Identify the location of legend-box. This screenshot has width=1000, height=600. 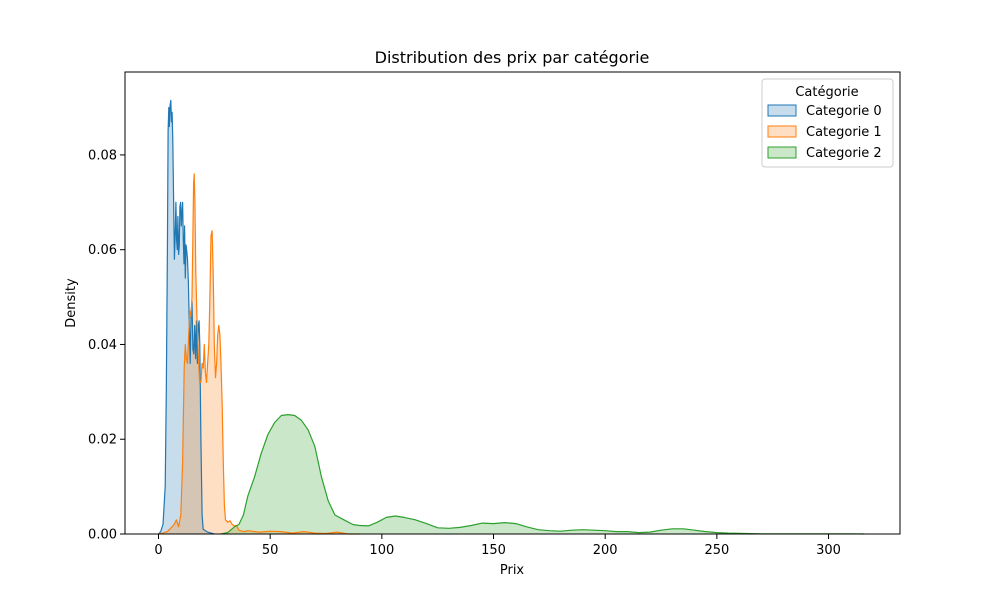
(827, 123).